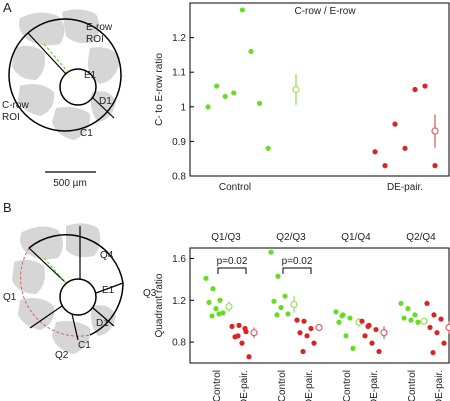 The width and height of the screenshot is (450, 401). What do you see at coordinates (99, 27) in the screenshot?
I see `roi-label: E-row` at bounding box center [99, 27].